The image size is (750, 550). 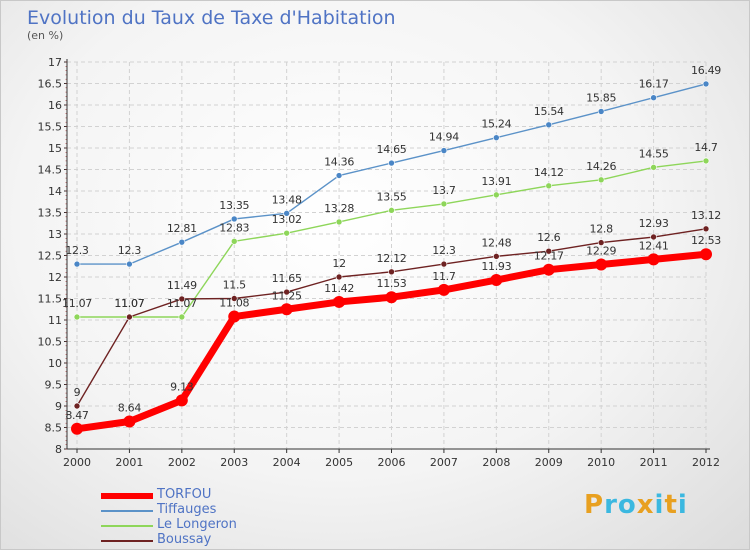 What do you see at coordinates (287, 199) in the screenshot?
I see `data-label-tiffauges: 13.48` at bounding box center [287, 199].